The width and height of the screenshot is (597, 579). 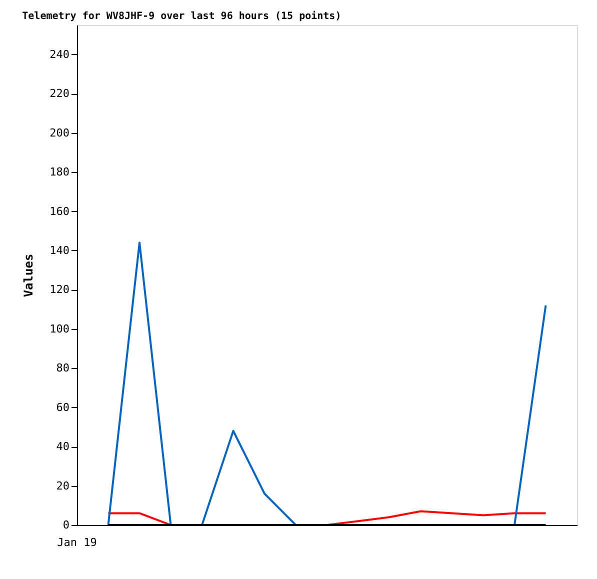 What do you see at coordinates (63, 447) in the screenshot?
I see `y-tick-label: 40` at bounding box center [63, 447].